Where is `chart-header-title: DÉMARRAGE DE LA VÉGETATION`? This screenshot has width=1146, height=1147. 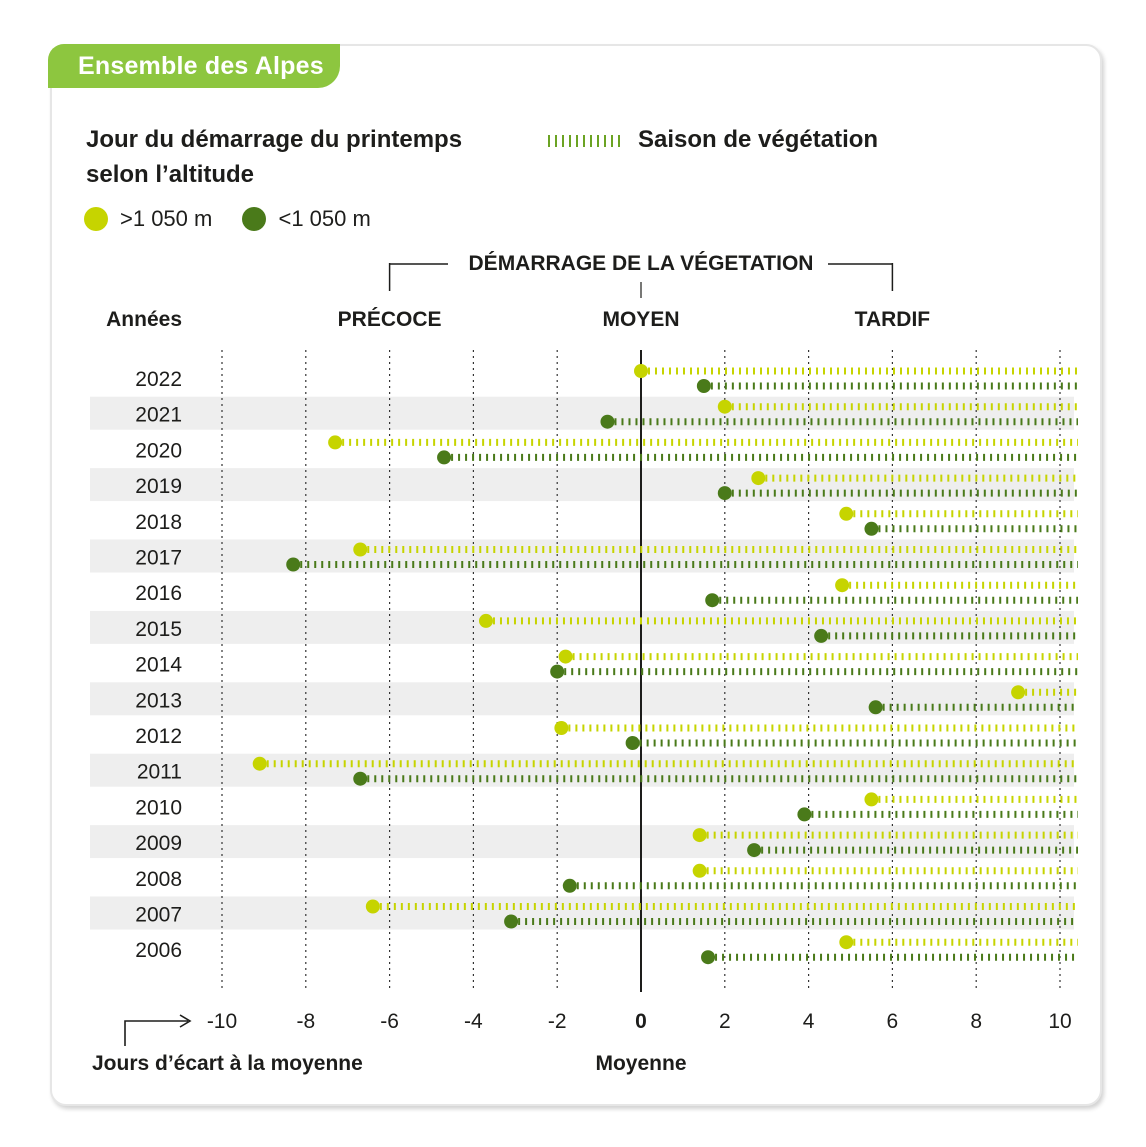 chart-header-title: DÉMARRAGE DE LA VÉGETATION is located at coordinates (641, 263).